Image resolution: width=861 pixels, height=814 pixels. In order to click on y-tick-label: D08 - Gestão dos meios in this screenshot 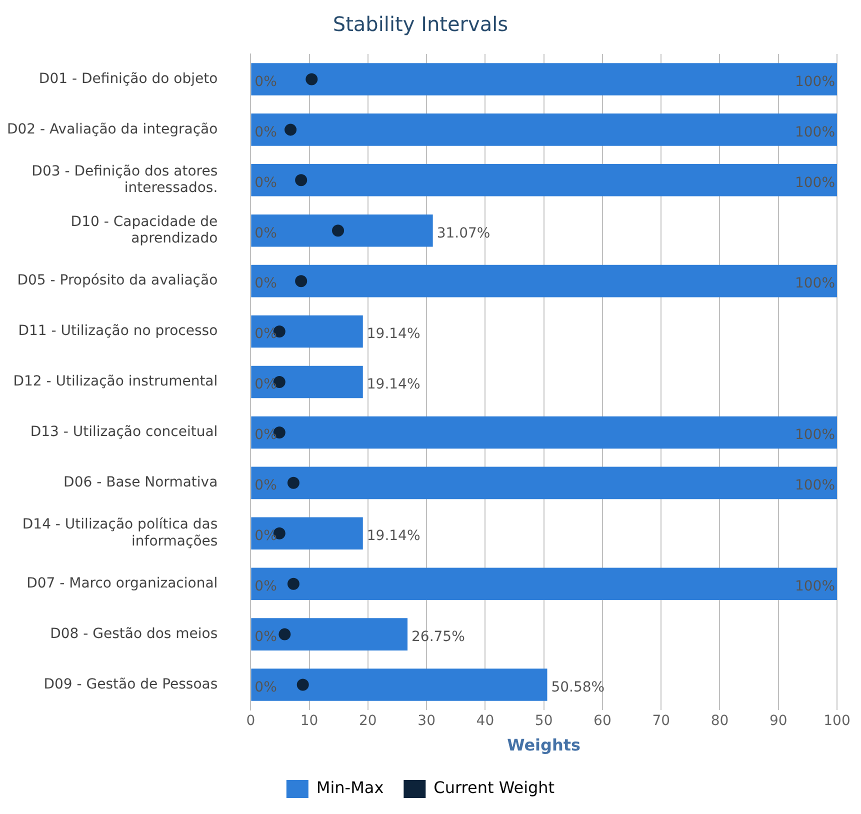, I will do `click(134, 634)`.